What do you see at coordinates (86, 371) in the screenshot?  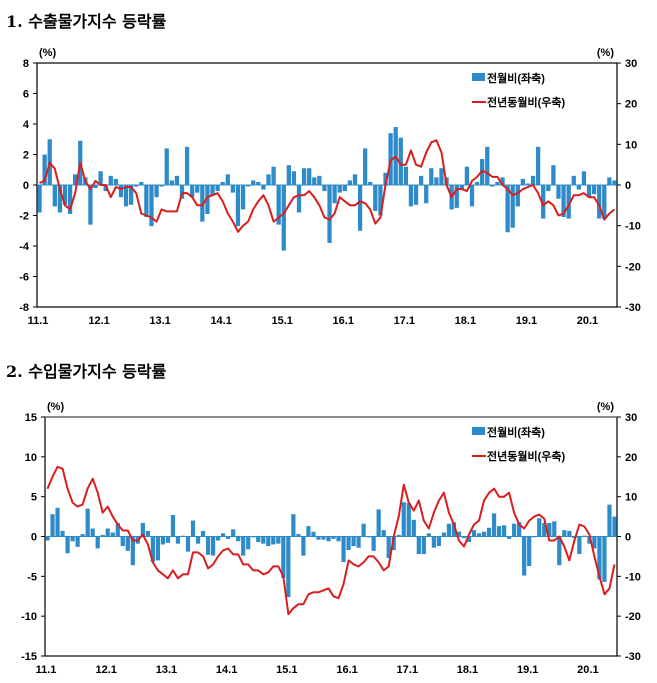 I see `chart-2-title: 2. 수입물가지수 등락률` at bounding box center [86, 371].